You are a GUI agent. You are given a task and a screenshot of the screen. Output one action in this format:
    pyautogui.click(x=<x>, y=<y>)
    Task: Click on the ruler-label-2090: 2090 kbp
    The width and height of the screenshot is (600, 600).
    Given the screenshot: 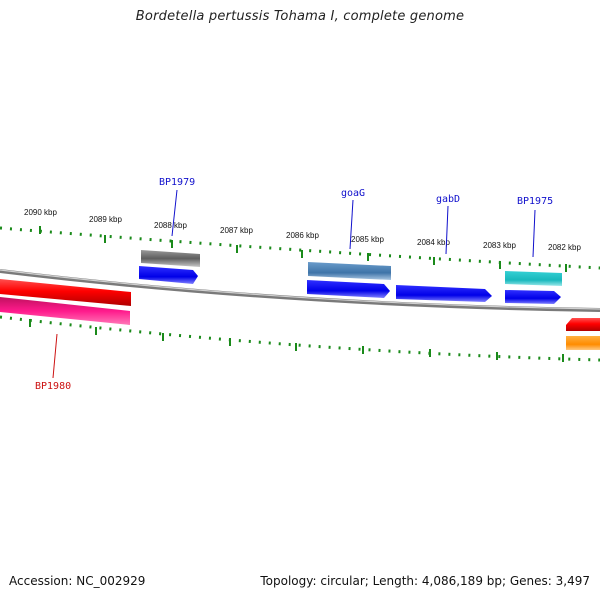 What is the action you would take?
    pyautogui.click(x=40, y=212)
    